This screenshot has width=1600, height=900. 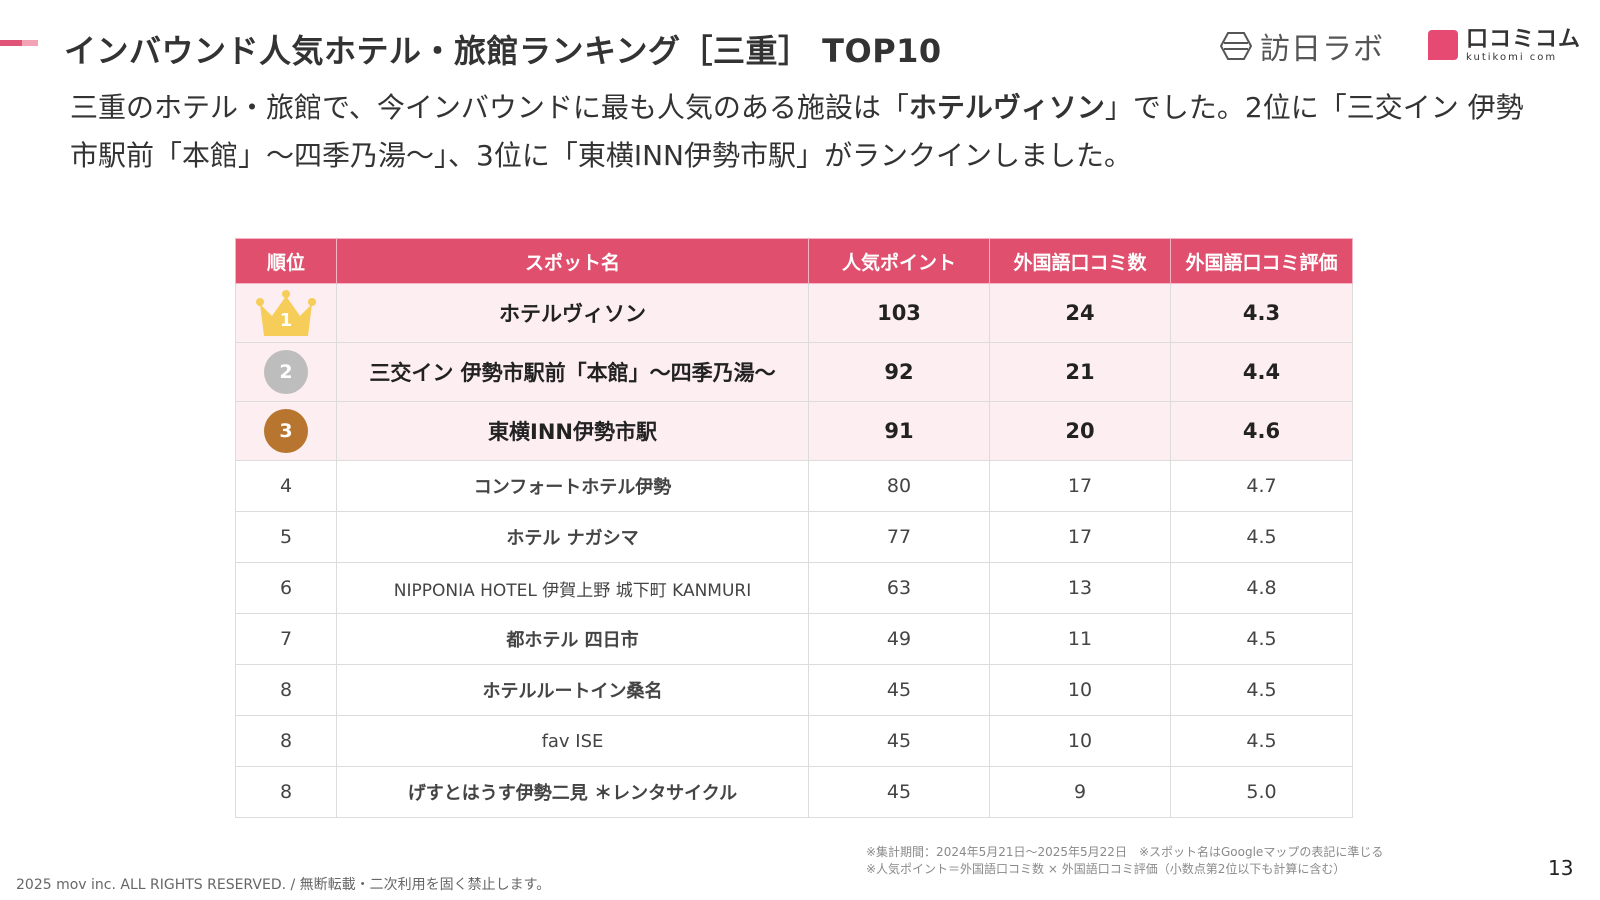 I want to click on rating-cell: 5.0, so click(x=1261, y=792).